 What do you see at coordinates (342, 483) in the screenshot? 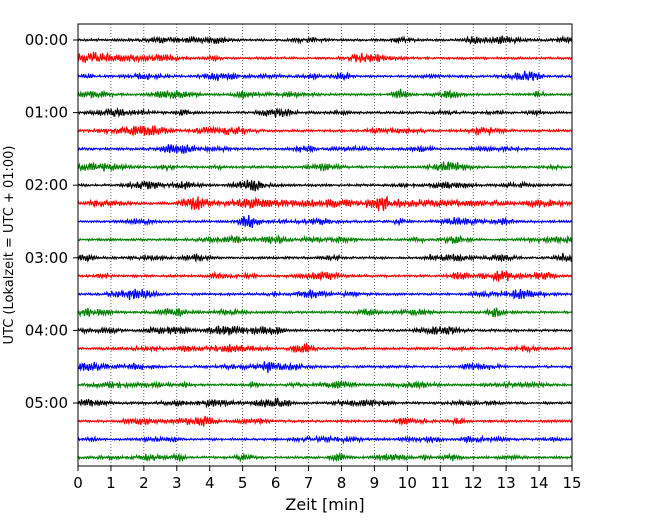
I see `x-tick-label: 8` at bounding box center [342, 483].